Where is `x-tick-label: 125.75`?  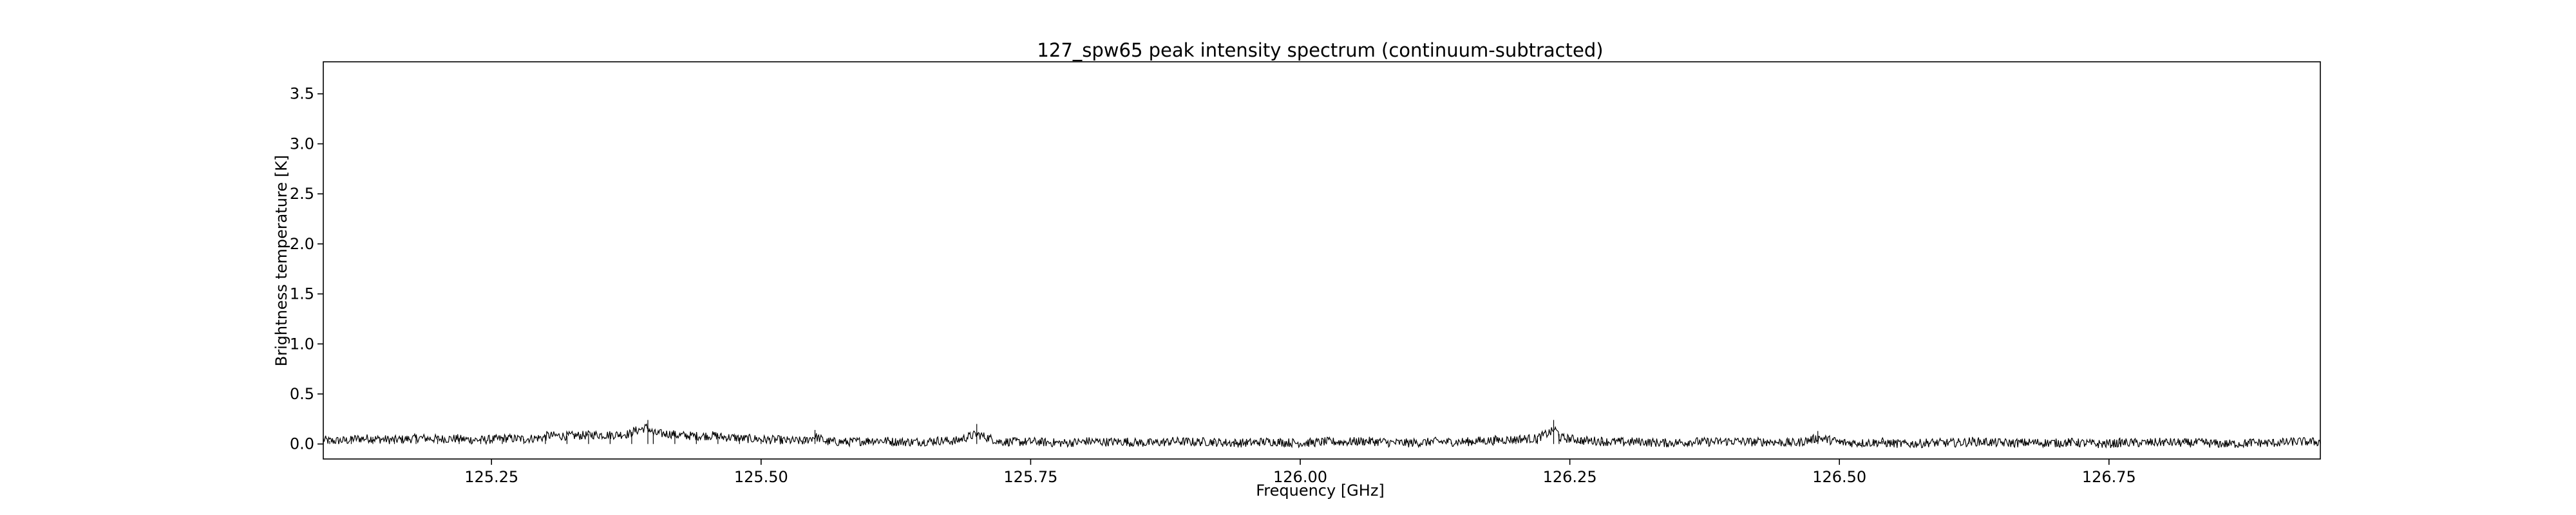
x-tick-label: 125.75 is located at coordinates (1030, 477).